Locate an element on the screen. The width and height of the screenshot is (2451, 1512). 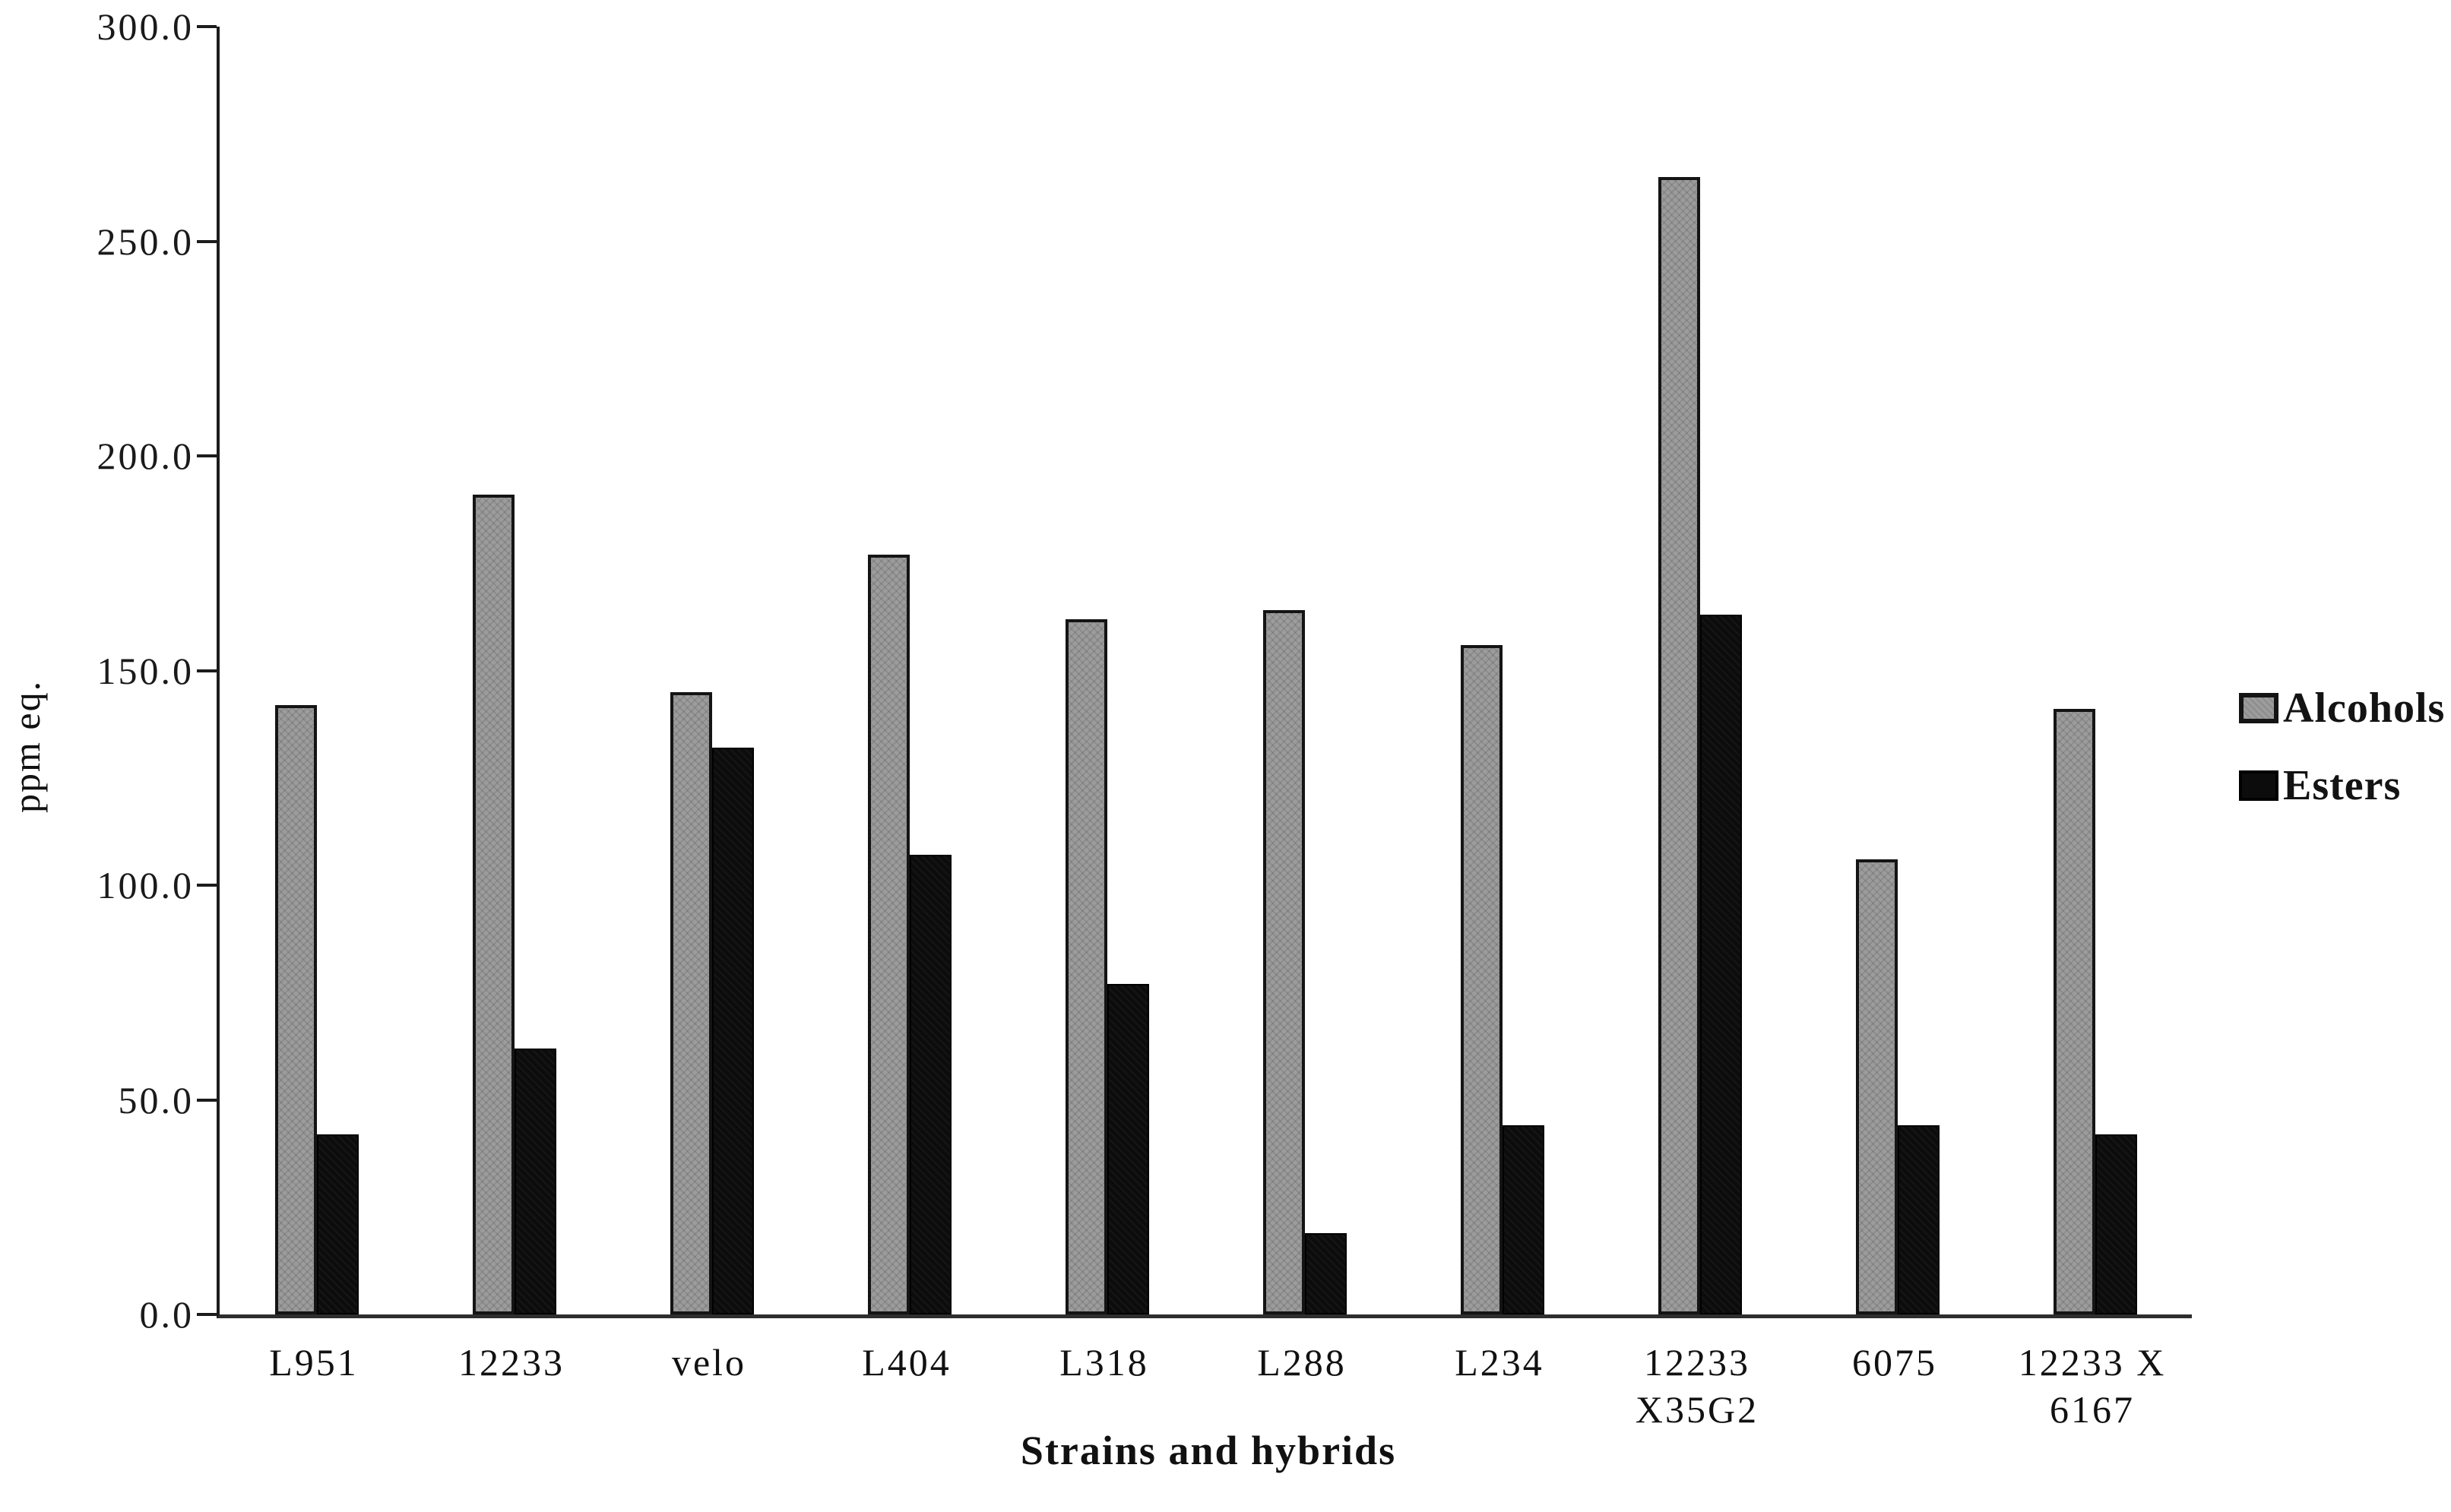
bar-alcohols-l404 is located at coordinates (889, 934).